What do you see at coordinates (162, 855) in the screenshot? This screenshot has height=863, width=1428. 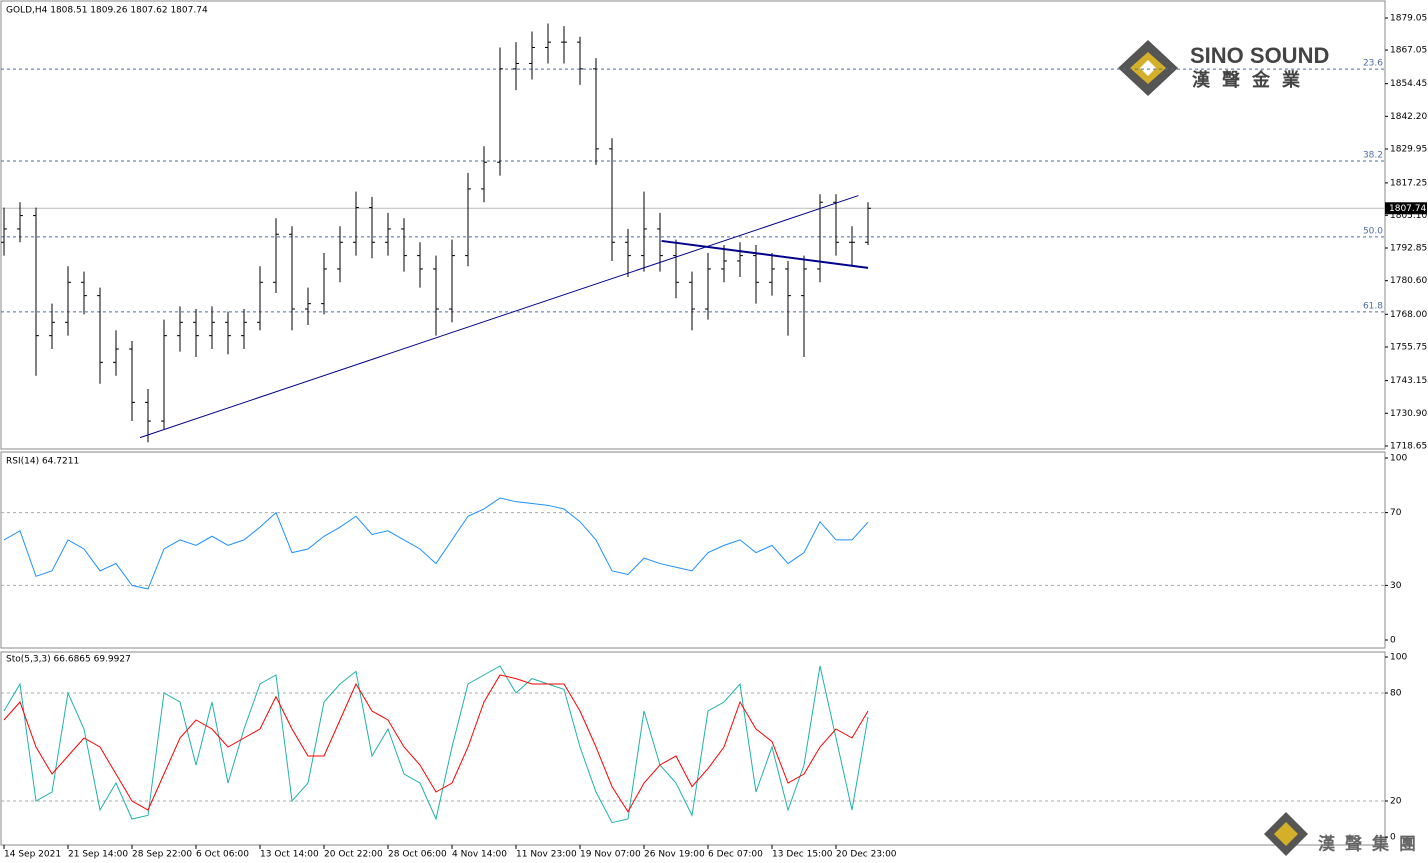 I see `x-tick-label: 28 Sep 22:00` at bounding box center [162, 855].